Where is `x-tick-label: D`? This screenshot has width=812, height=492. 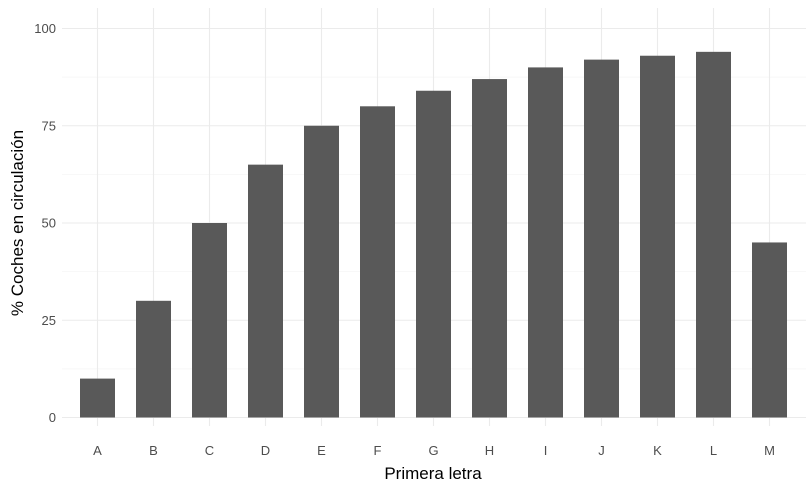
x-tick-label: D is located at coordinates (265, 450).